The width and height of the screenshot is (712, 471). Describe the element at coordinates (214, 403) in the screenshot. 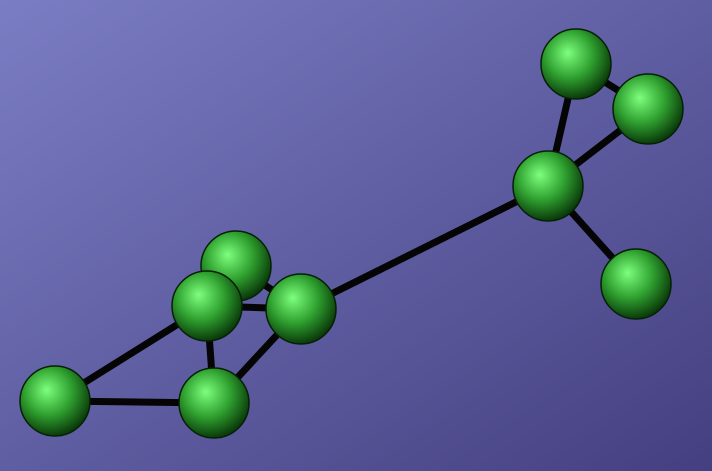

I see `node-n2` at that location.